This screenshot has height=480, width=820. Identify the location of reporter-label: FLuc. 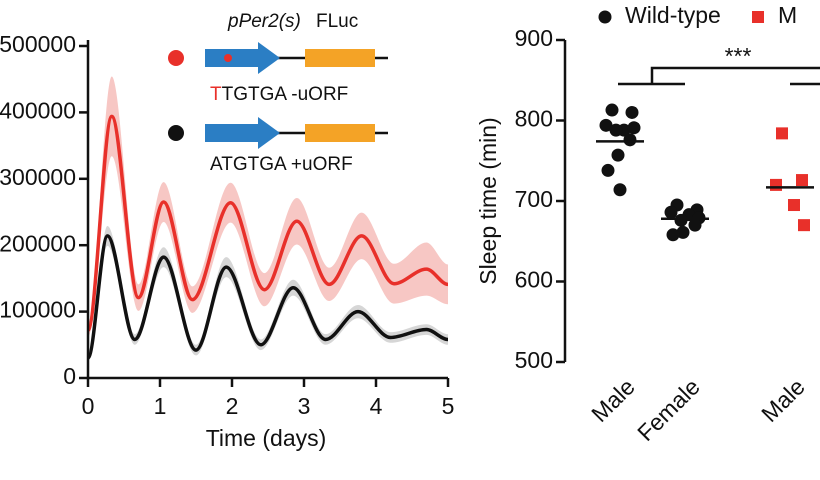
(337, 21).